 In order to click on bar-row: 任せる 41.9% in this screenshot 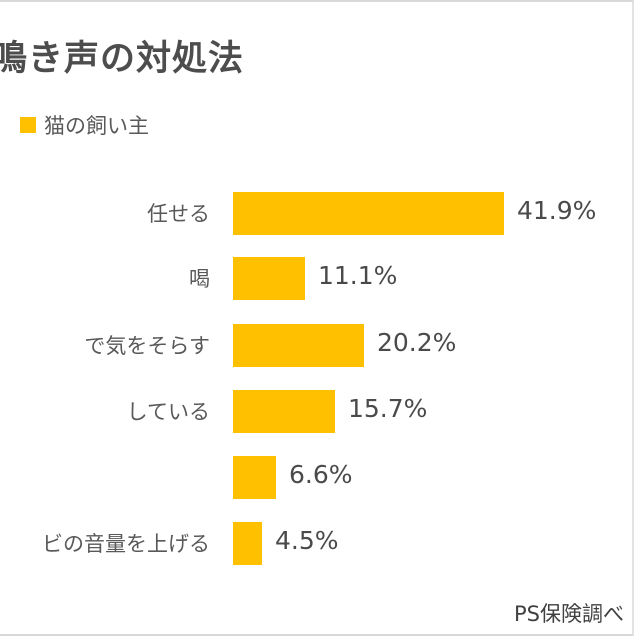, I will do `click(320, 213)`.